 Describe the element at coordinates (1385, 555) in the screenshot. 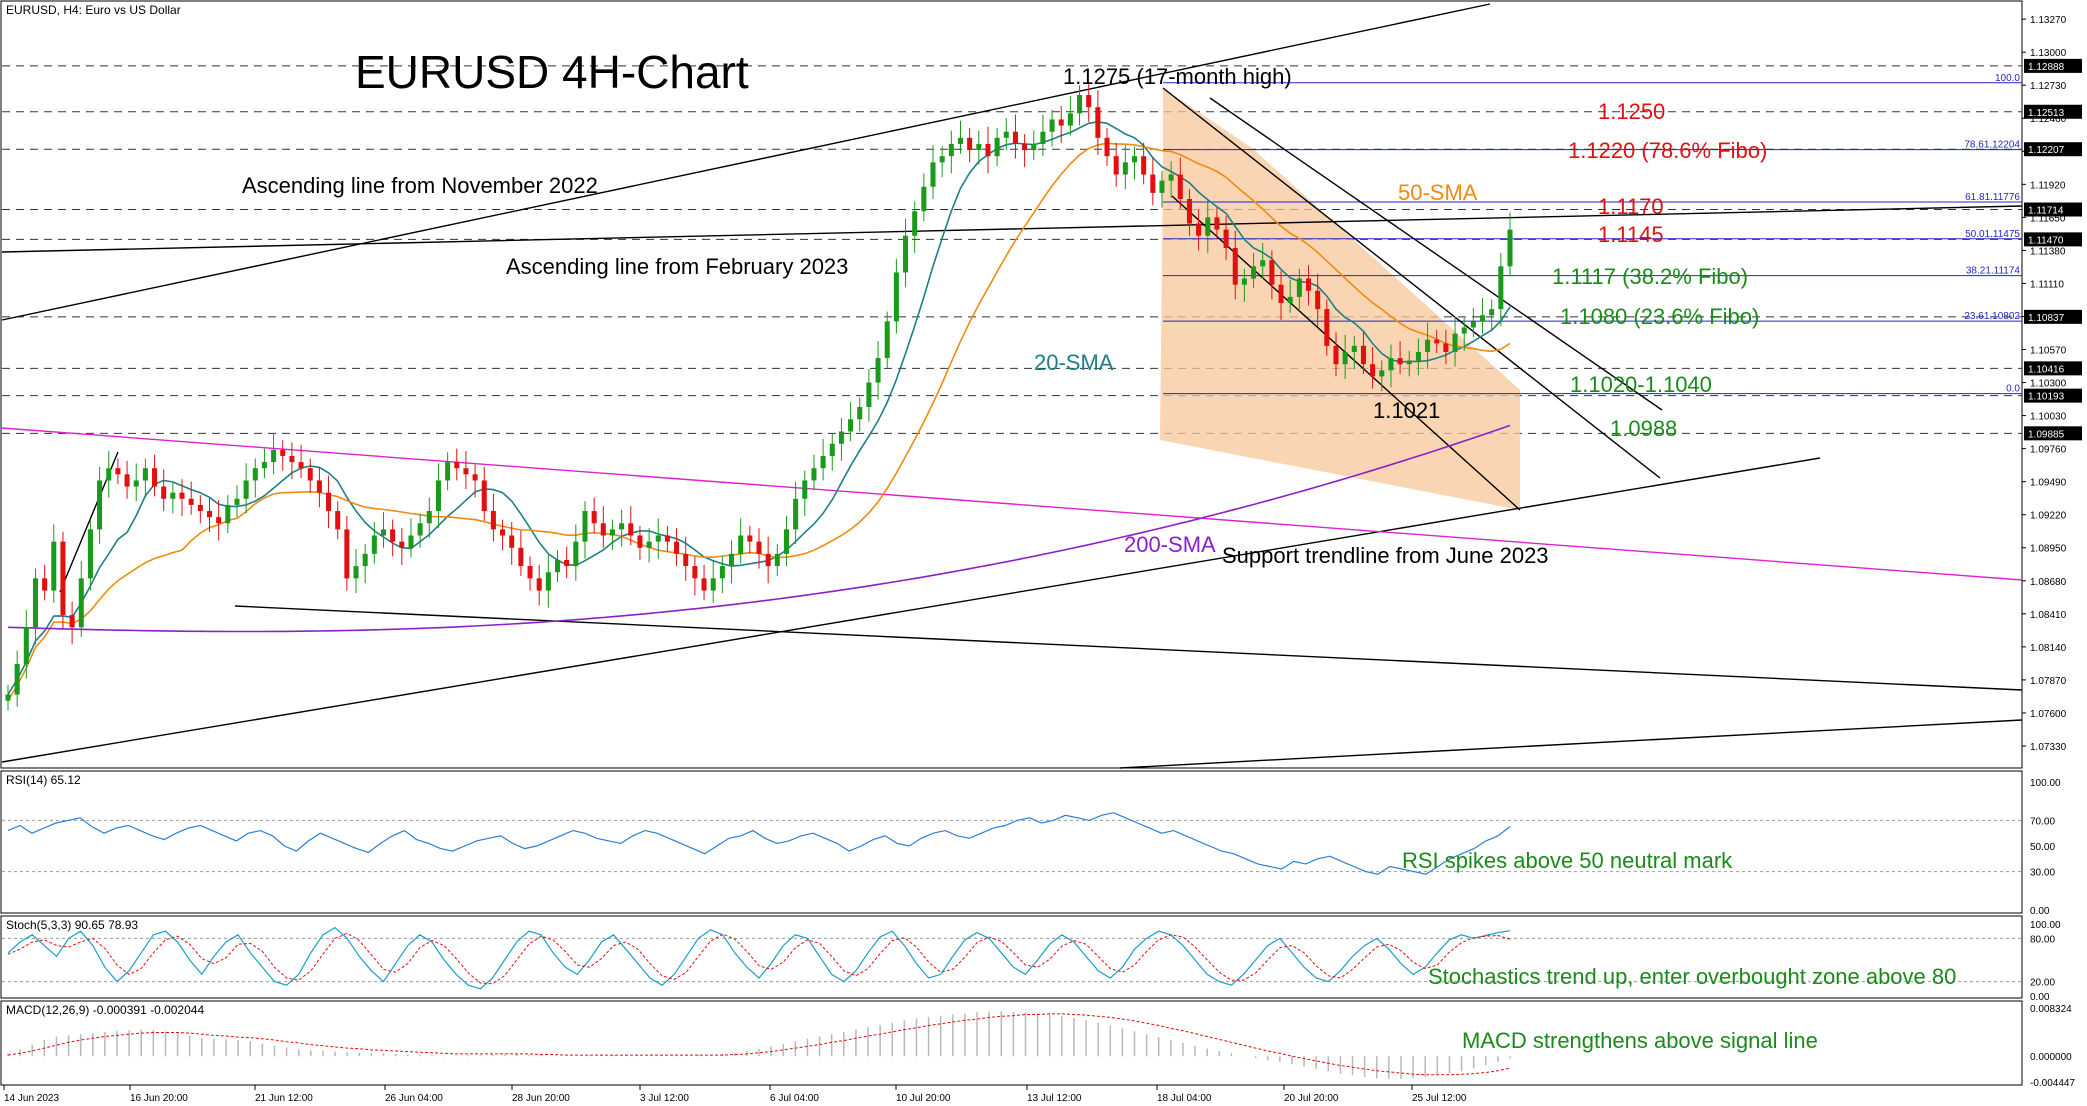

I see `annot-support: Support trendline from June 2023` at that location.